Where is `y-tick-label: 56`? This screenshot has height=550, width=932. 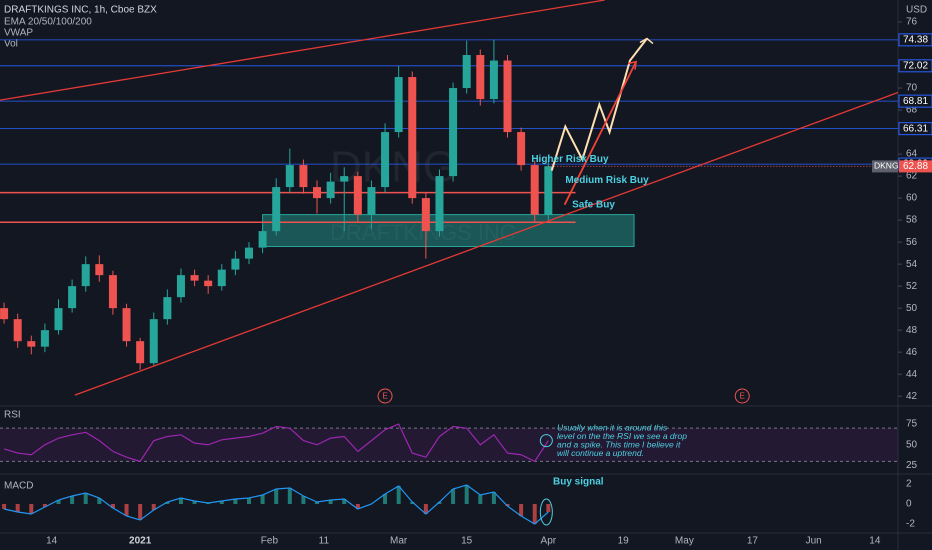
y-tick-label: 56 is located at coordinates (912, 242).